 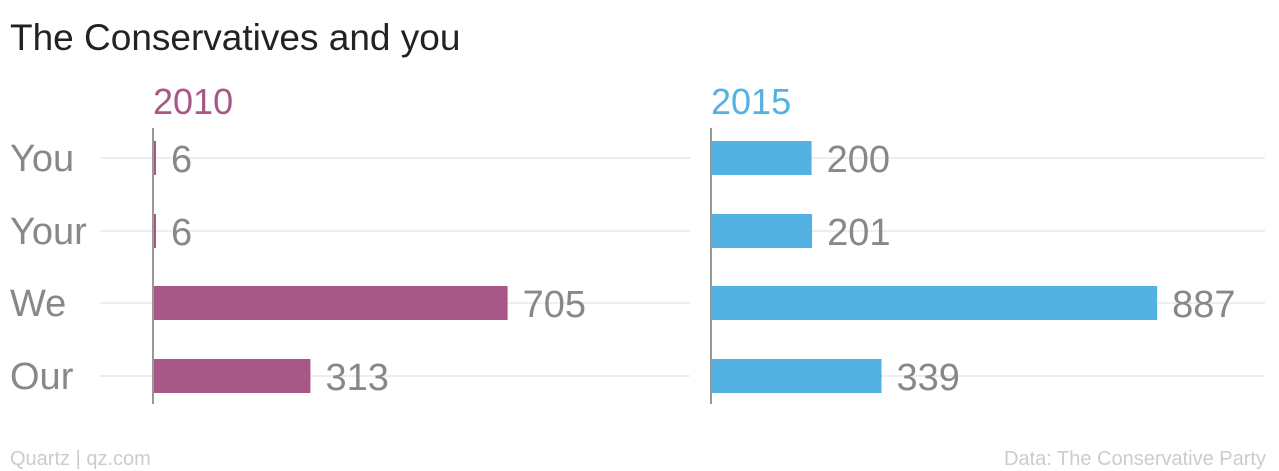 What do you see at coordinates (330, 303) in the screenshot?
I see `bar-2010-we` at bounding box center [330, 303].